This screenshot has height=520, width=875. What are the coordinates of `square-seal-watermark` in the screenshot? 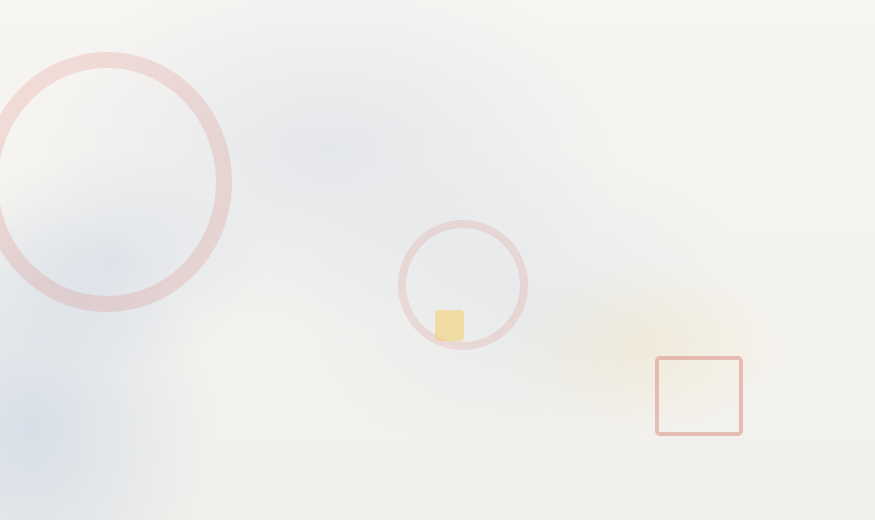 It's located at (699, 396).